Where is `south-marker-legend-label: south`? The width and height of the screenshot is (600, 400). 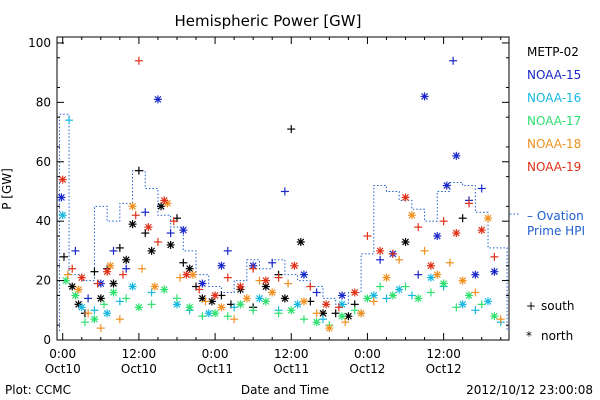 south-marker-legend-label: south is located at coordinates (558, 306).